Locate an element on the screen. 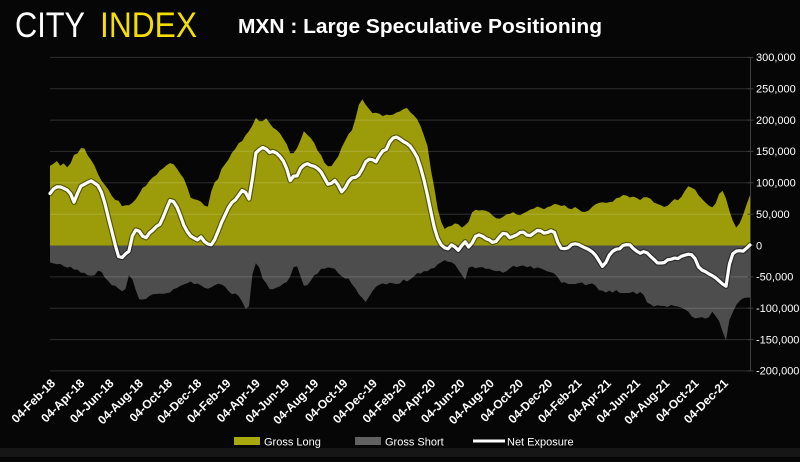 The image size is (800, 462). svg-text: -150,000 is located at coordinates (777, 340).